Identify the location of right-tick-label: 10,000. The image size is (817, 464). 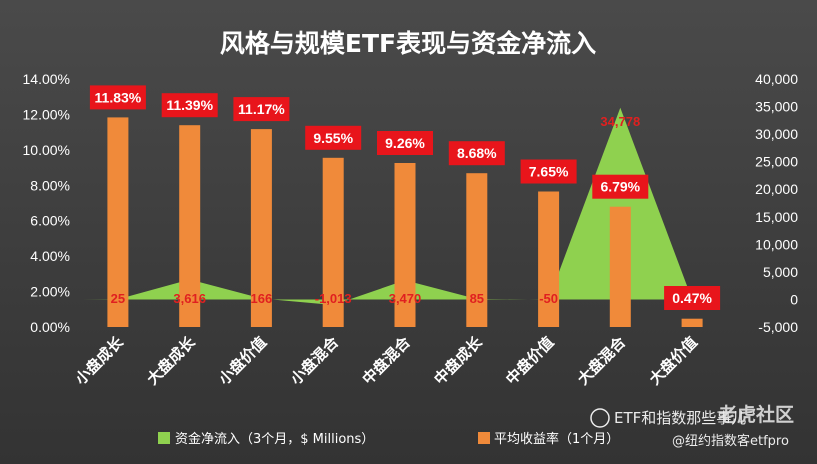
(776, 244).